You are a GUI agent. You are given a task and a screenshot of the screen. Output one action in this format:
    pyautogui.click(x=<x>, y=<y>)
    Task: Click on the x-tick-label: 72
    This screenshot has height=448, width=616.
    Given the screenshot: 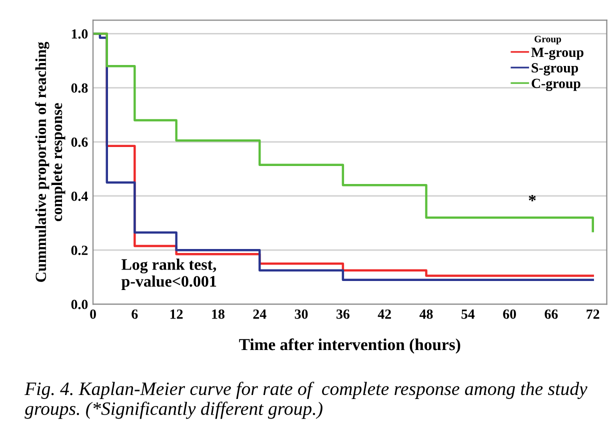 What is the action you would take?
    pyautogui.click(x=593, y=314)
    